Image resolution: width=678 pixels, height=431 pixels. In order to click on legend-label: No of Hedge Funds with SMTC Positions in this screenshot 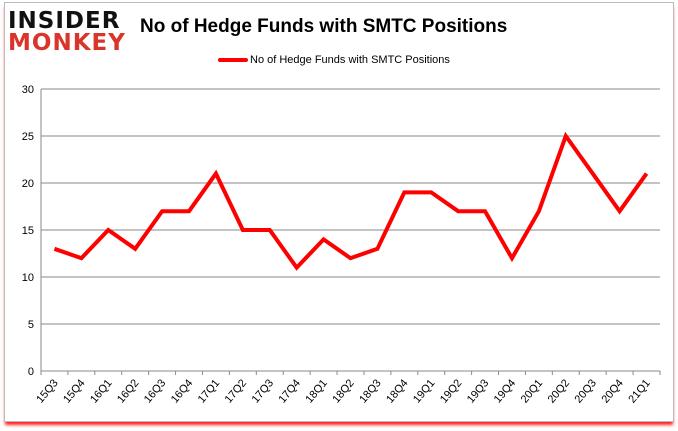, I will do `click(350, 60)`.